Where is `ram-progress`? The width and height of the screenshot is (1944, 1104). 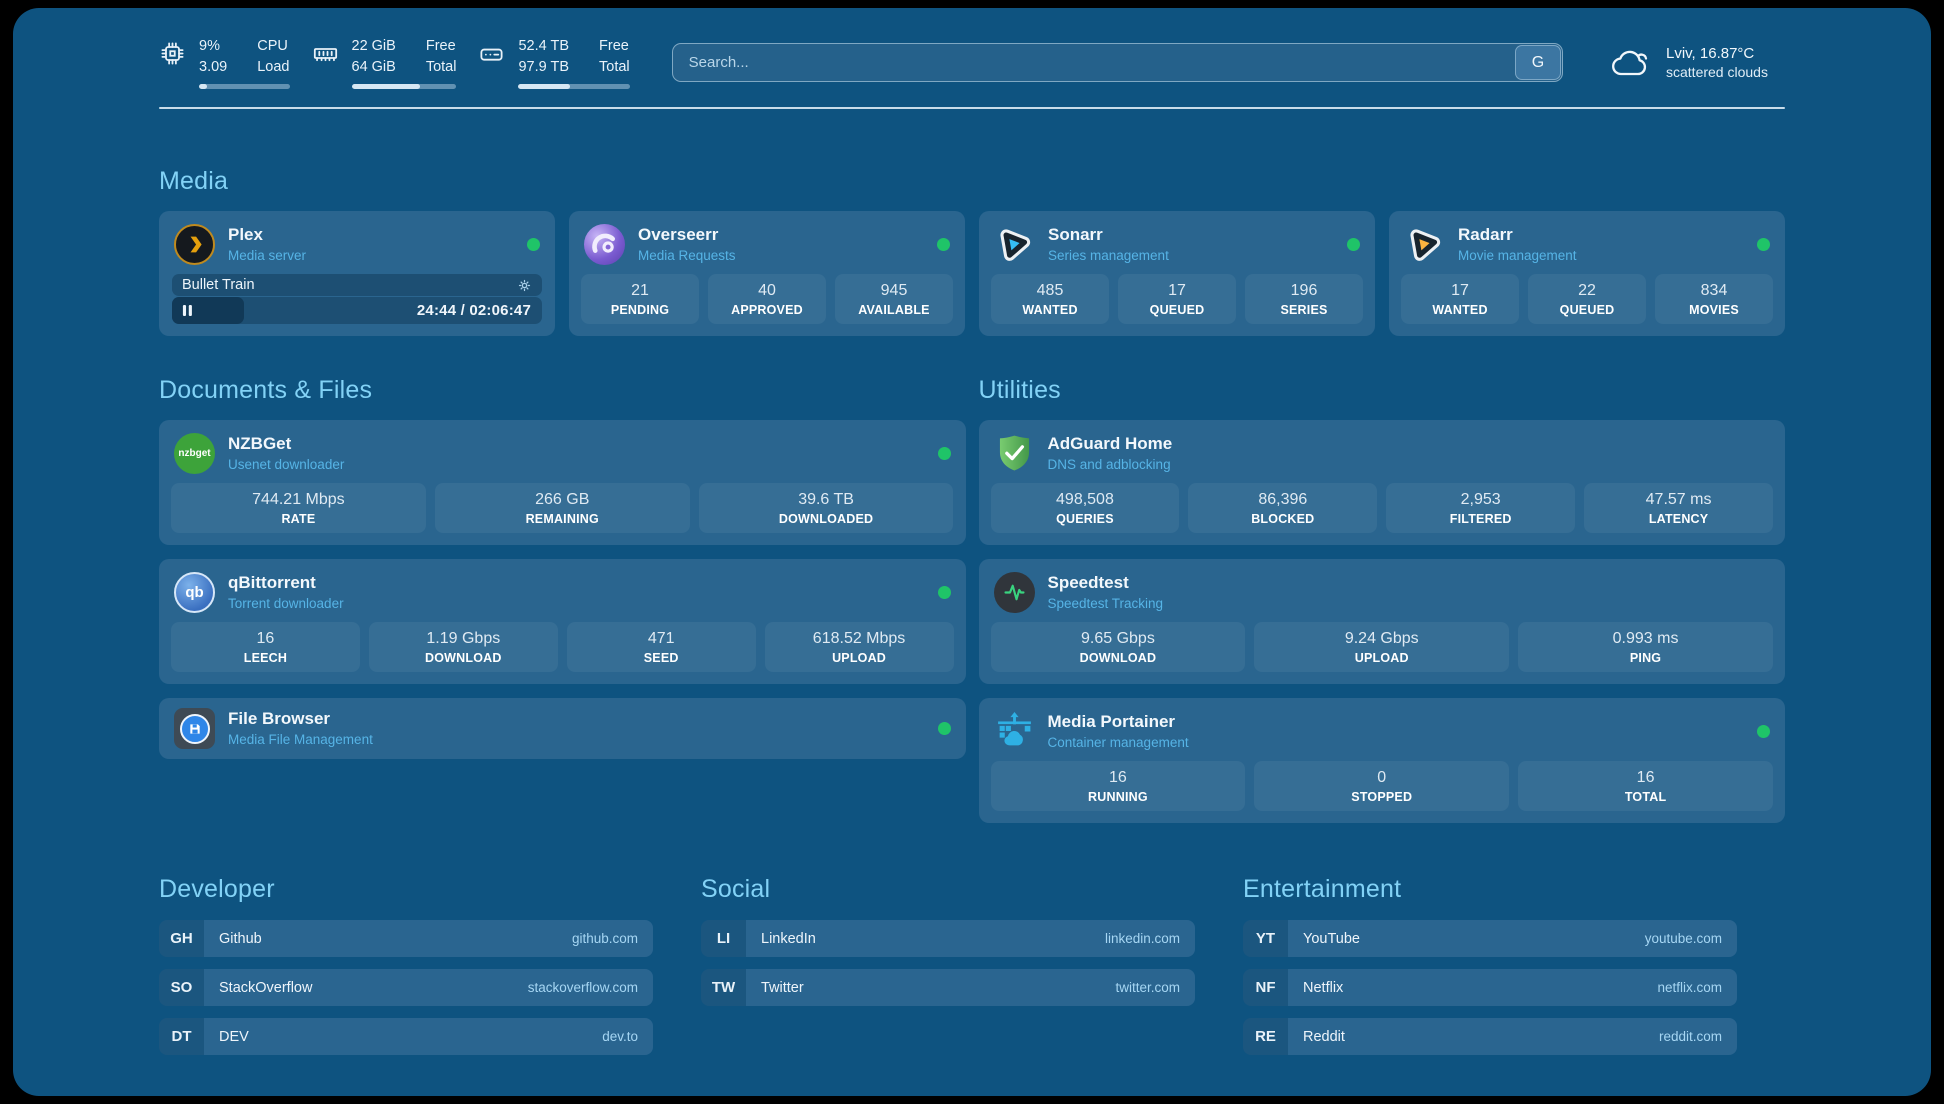
ram-progress is located at coordinates (404, 87).